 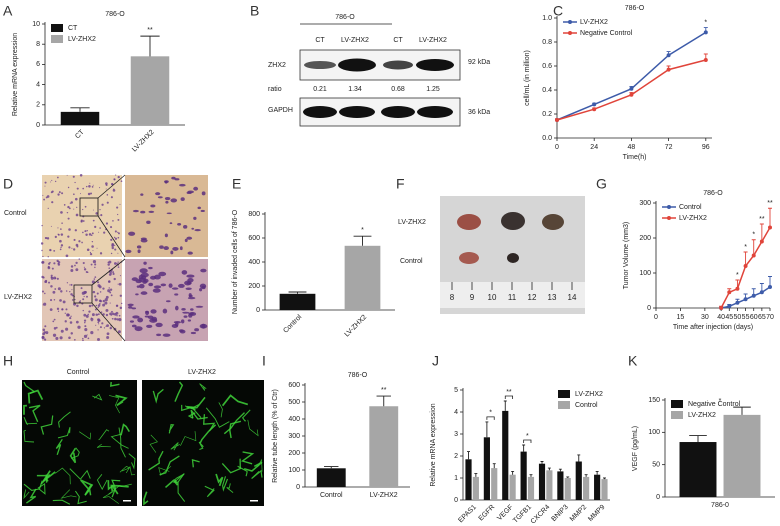 I want to click on zoom-box, so click(x=89, y=207).